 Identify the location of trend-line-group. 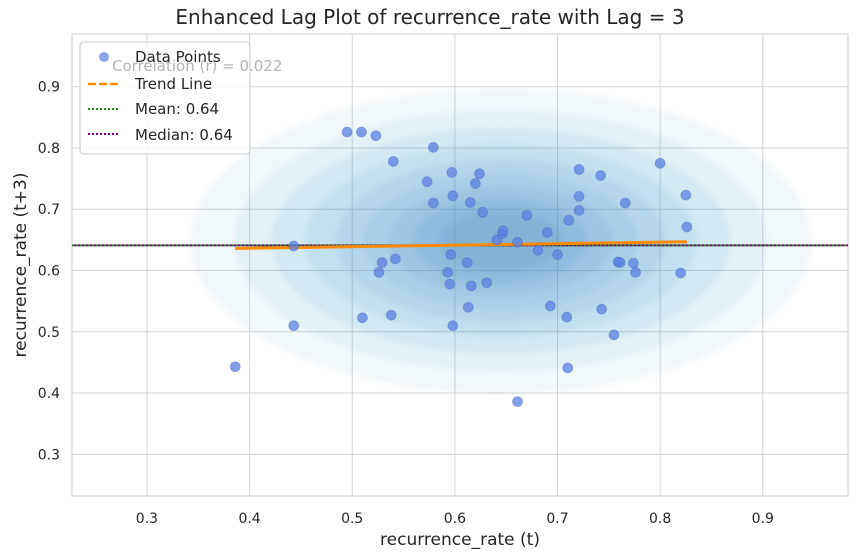
(461, 245).